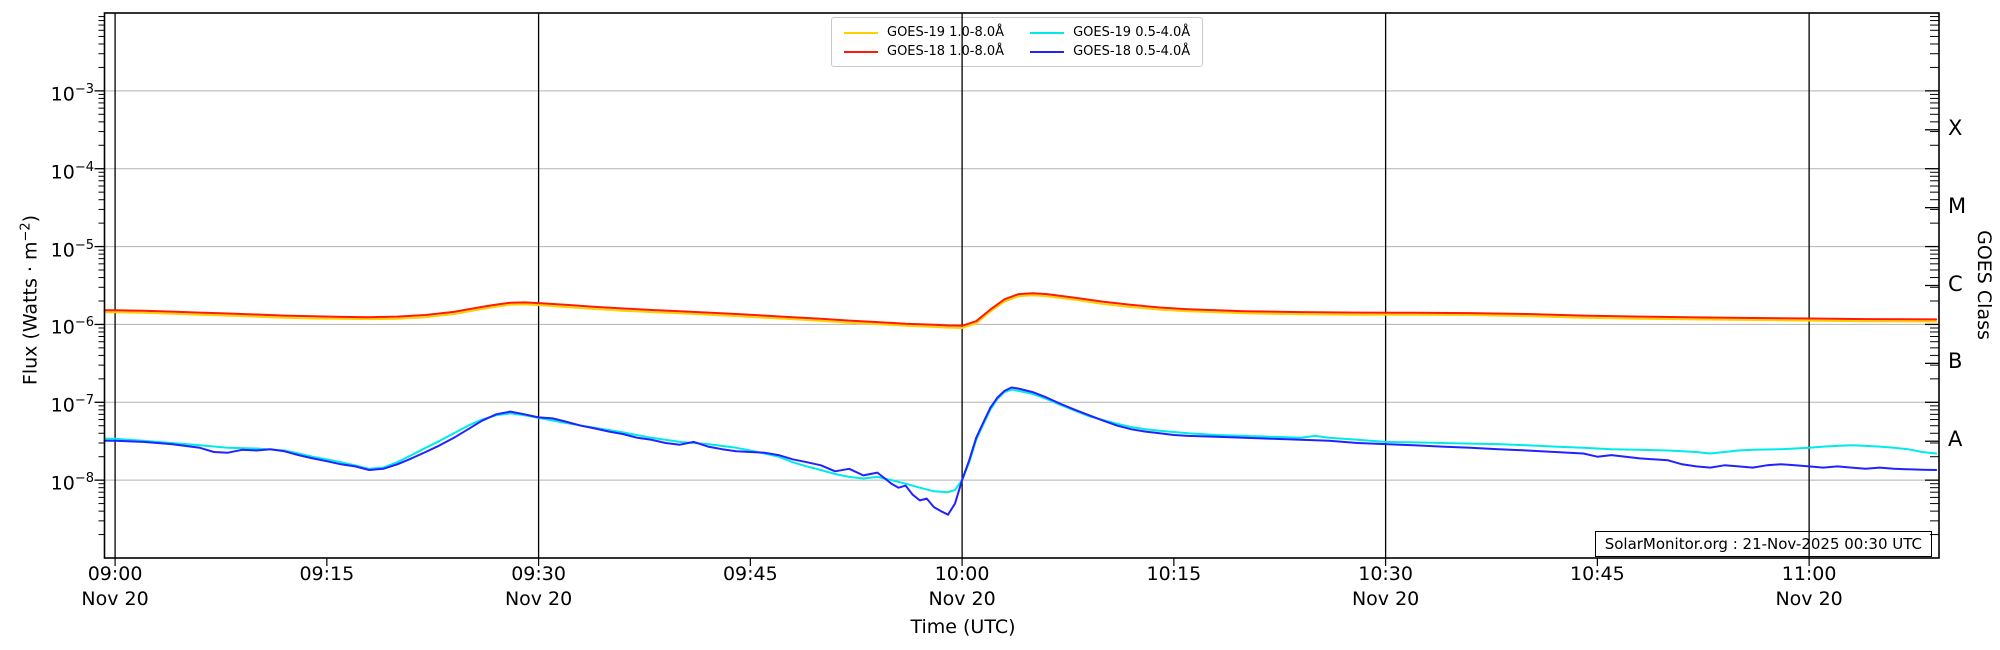 The width and height of the screenshot is (2000, 650). Describe the element at coordinates (962, 574) in the screenshot. I see `x-tick-label-10:00: 10:00` at that location.